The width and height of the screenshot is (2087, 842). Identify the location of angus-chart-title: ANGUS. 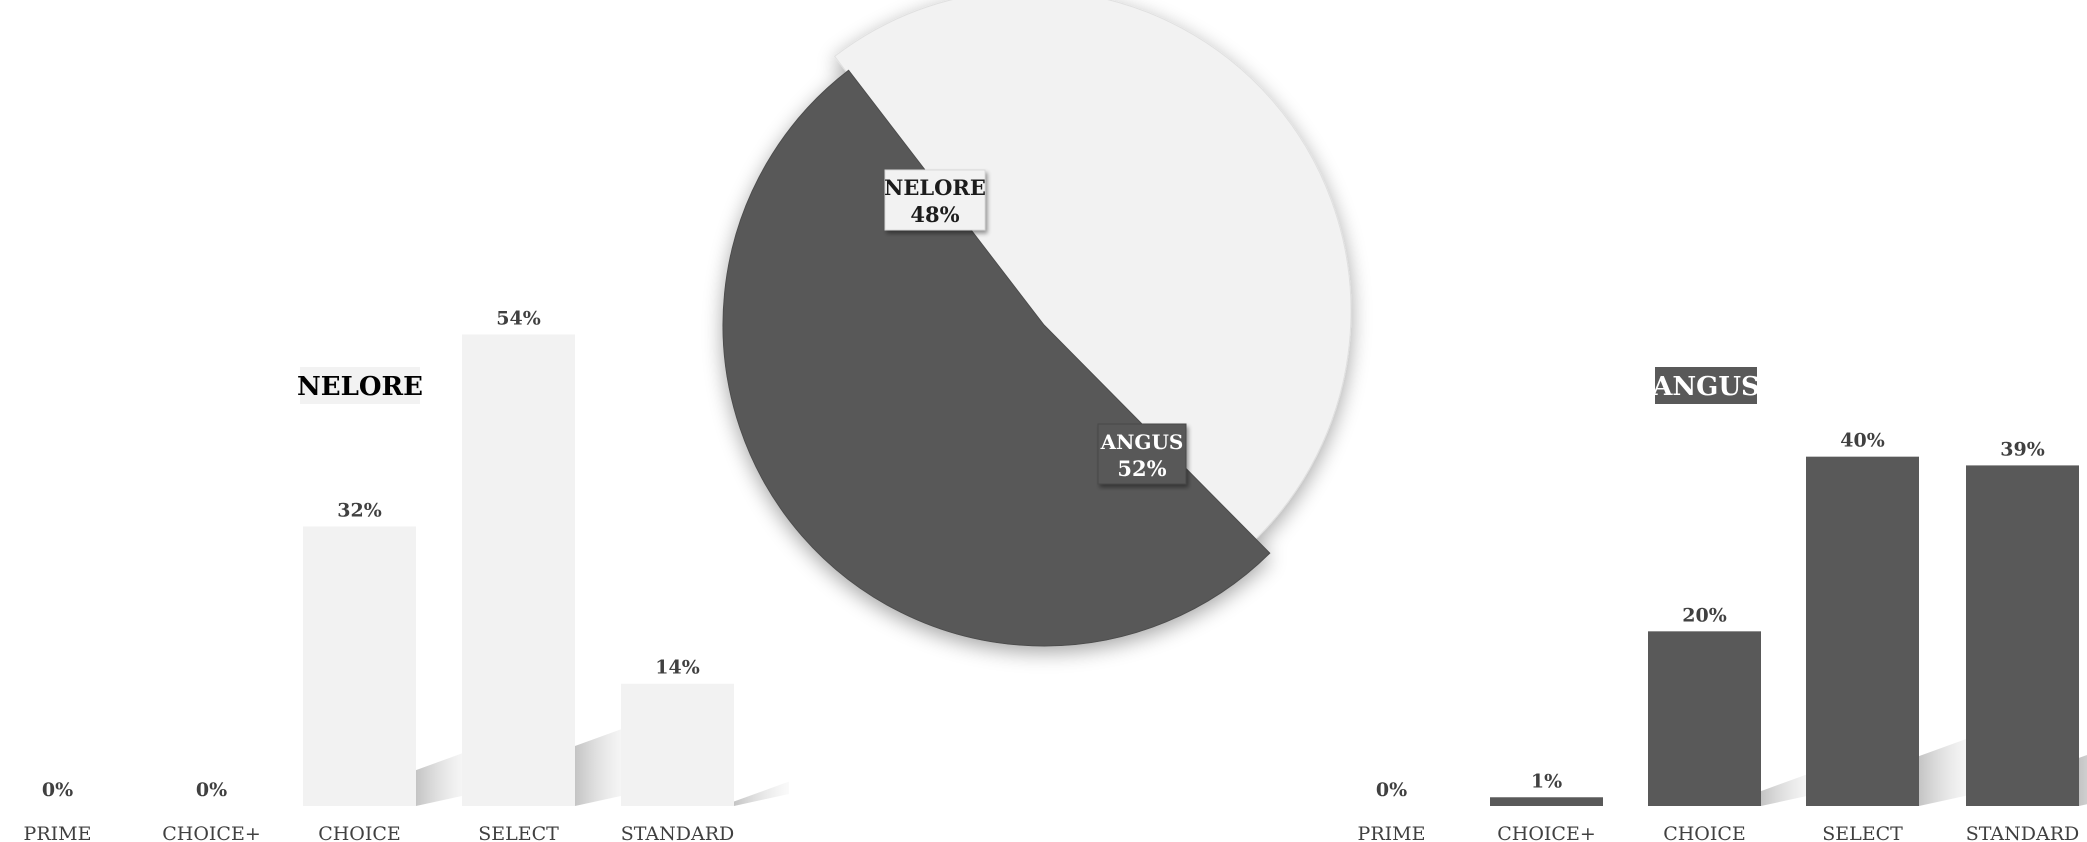
(1705, 387).